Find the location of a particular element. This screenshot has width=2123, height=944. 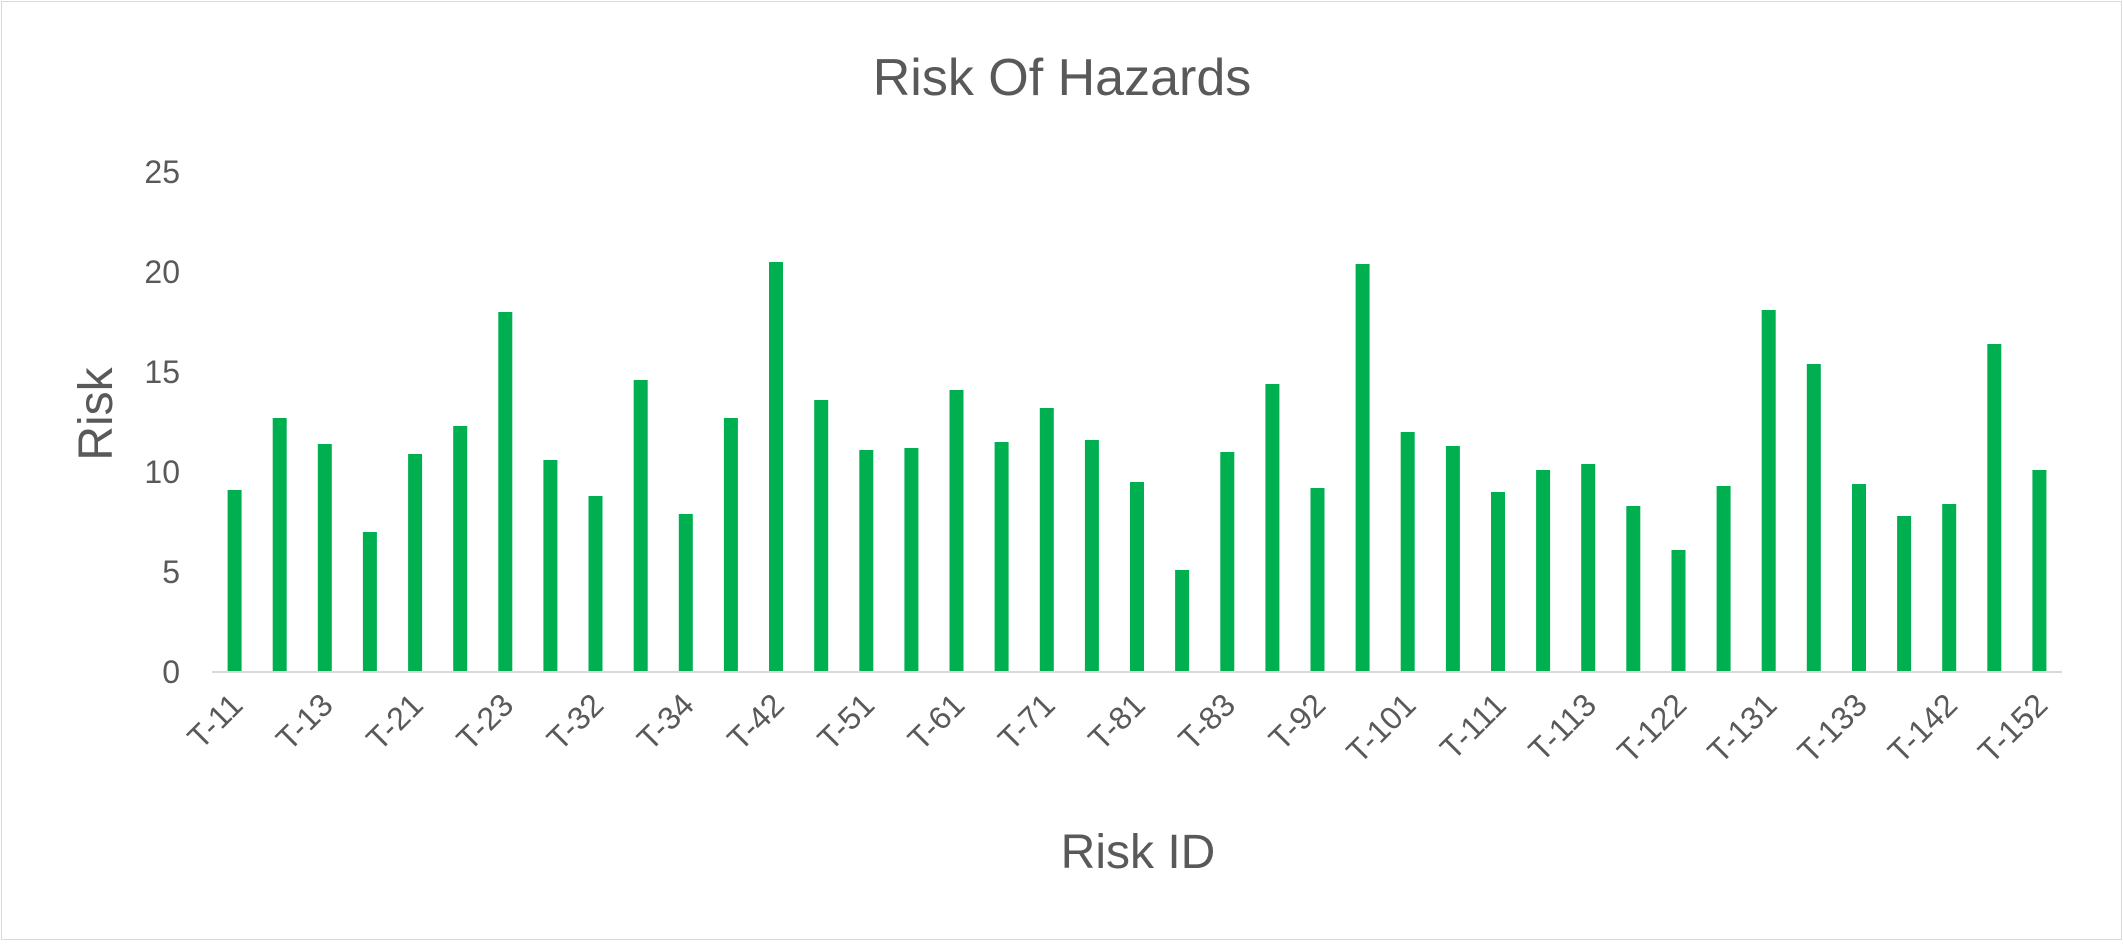

x-tick-label: T-133 is located at coordinates (1832, 727).